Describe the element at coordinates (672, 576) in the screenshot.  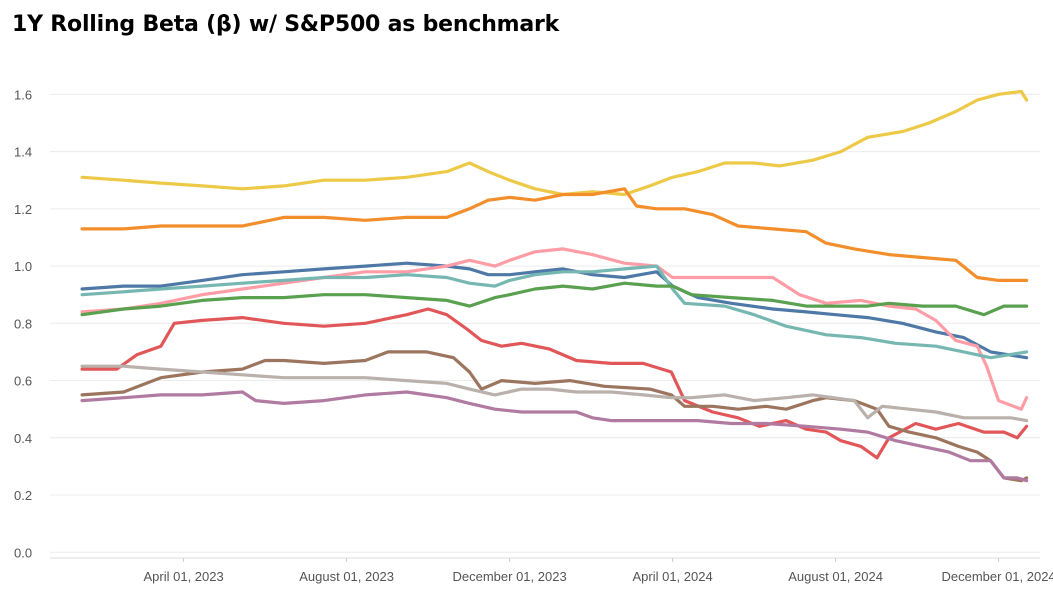
I see `x-tick-label: April 01, 2024` at that location.